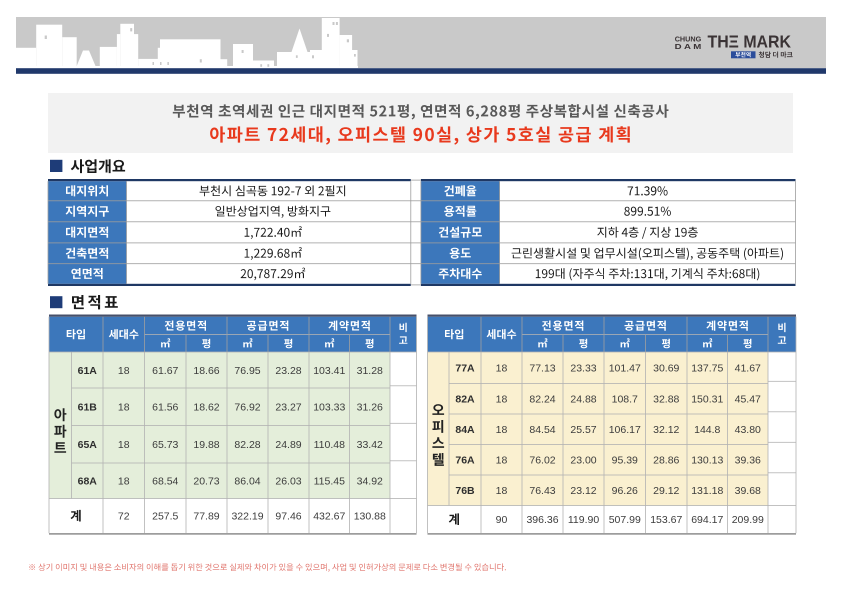 Image resolution: width=842 pixels, height=600 pixels. I want to click on svg-text: 77A, so click(465, 369).